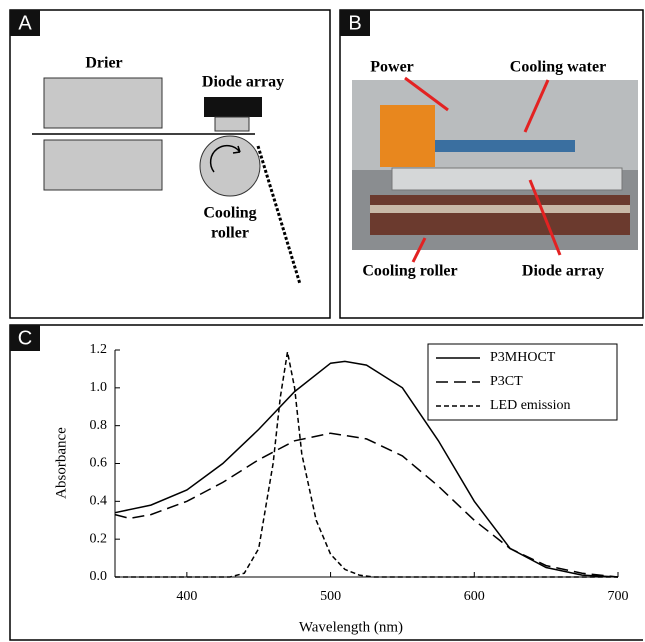 This screenshot has width=645, height=642. I want to click on x-tick-label: 600, so click(474, 596).